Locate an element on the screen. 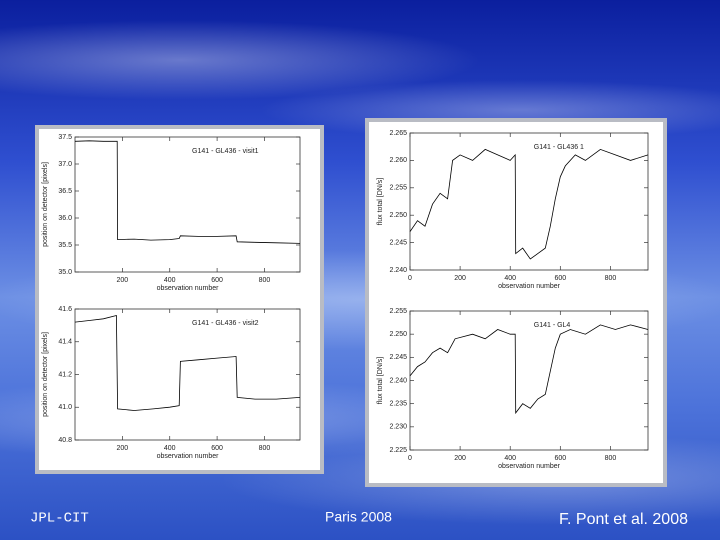 The width and height of the screenshot is (720, 540). y-tick-label: 36.5 is located at coordinates (65, 191).